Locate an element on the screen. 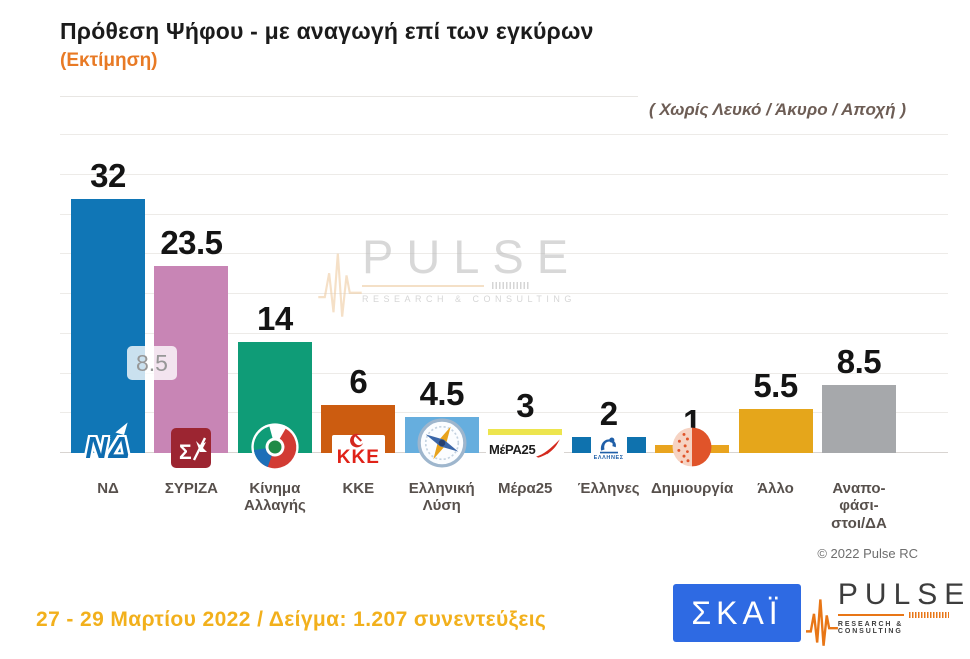 The width and height of the screenshot is (970, 659). skai-logo: ΣΚΑΪ is located at coordinates (737, 613).